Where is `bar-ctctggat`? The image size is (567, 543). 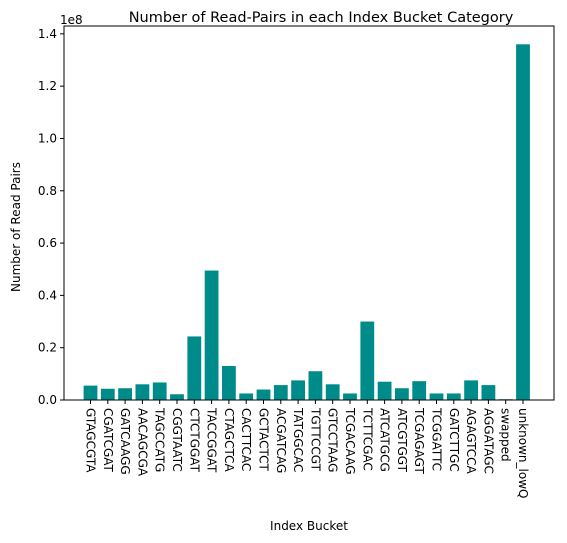 bar-ctctggat is located at coordinates (194, 368).